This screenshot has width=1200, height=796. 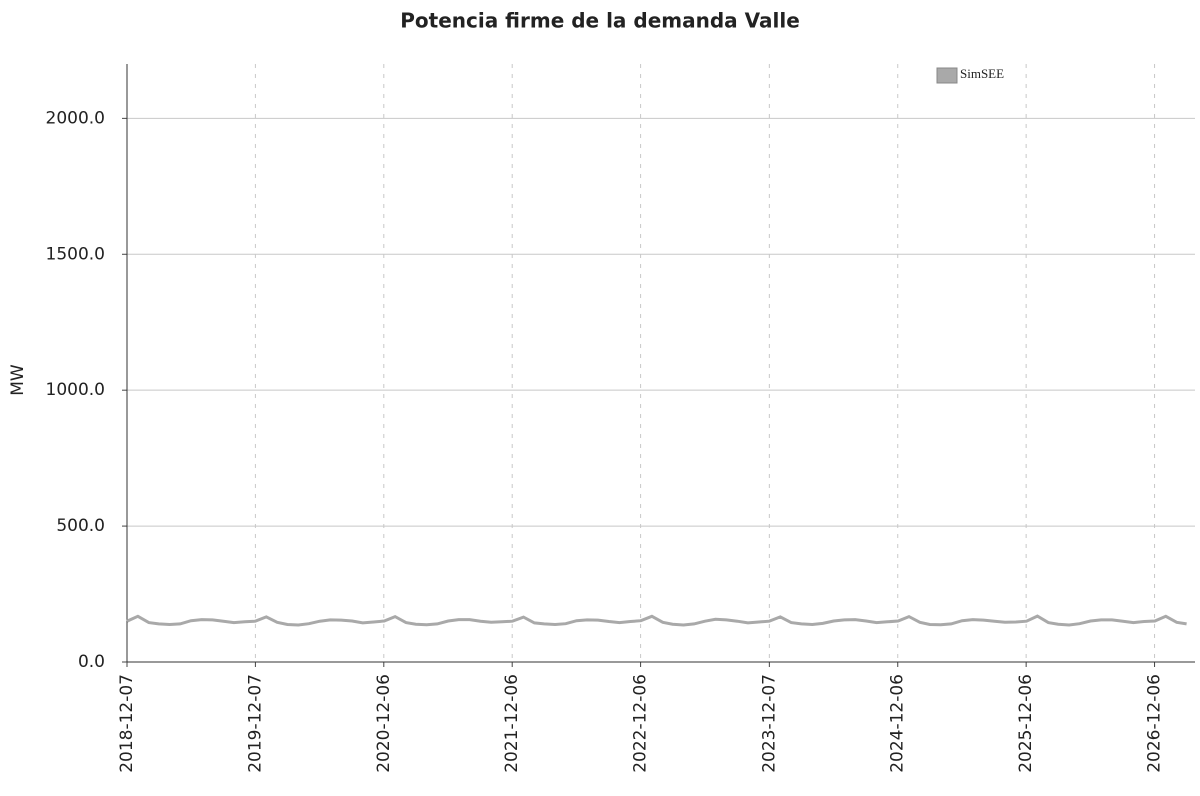 What do you see at coordinates (512, 723) in the screenshot?
I see `x-tick-label: 2021-12-06` at bounding box center [512, 723].